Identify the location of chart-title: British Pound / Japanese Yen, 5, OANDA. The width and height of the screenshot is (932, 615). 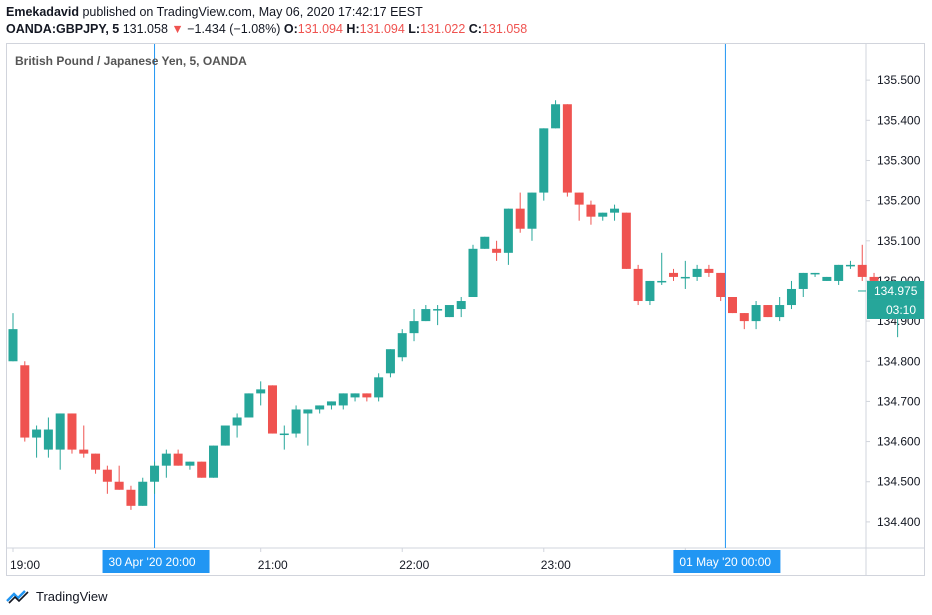
(131, 61).